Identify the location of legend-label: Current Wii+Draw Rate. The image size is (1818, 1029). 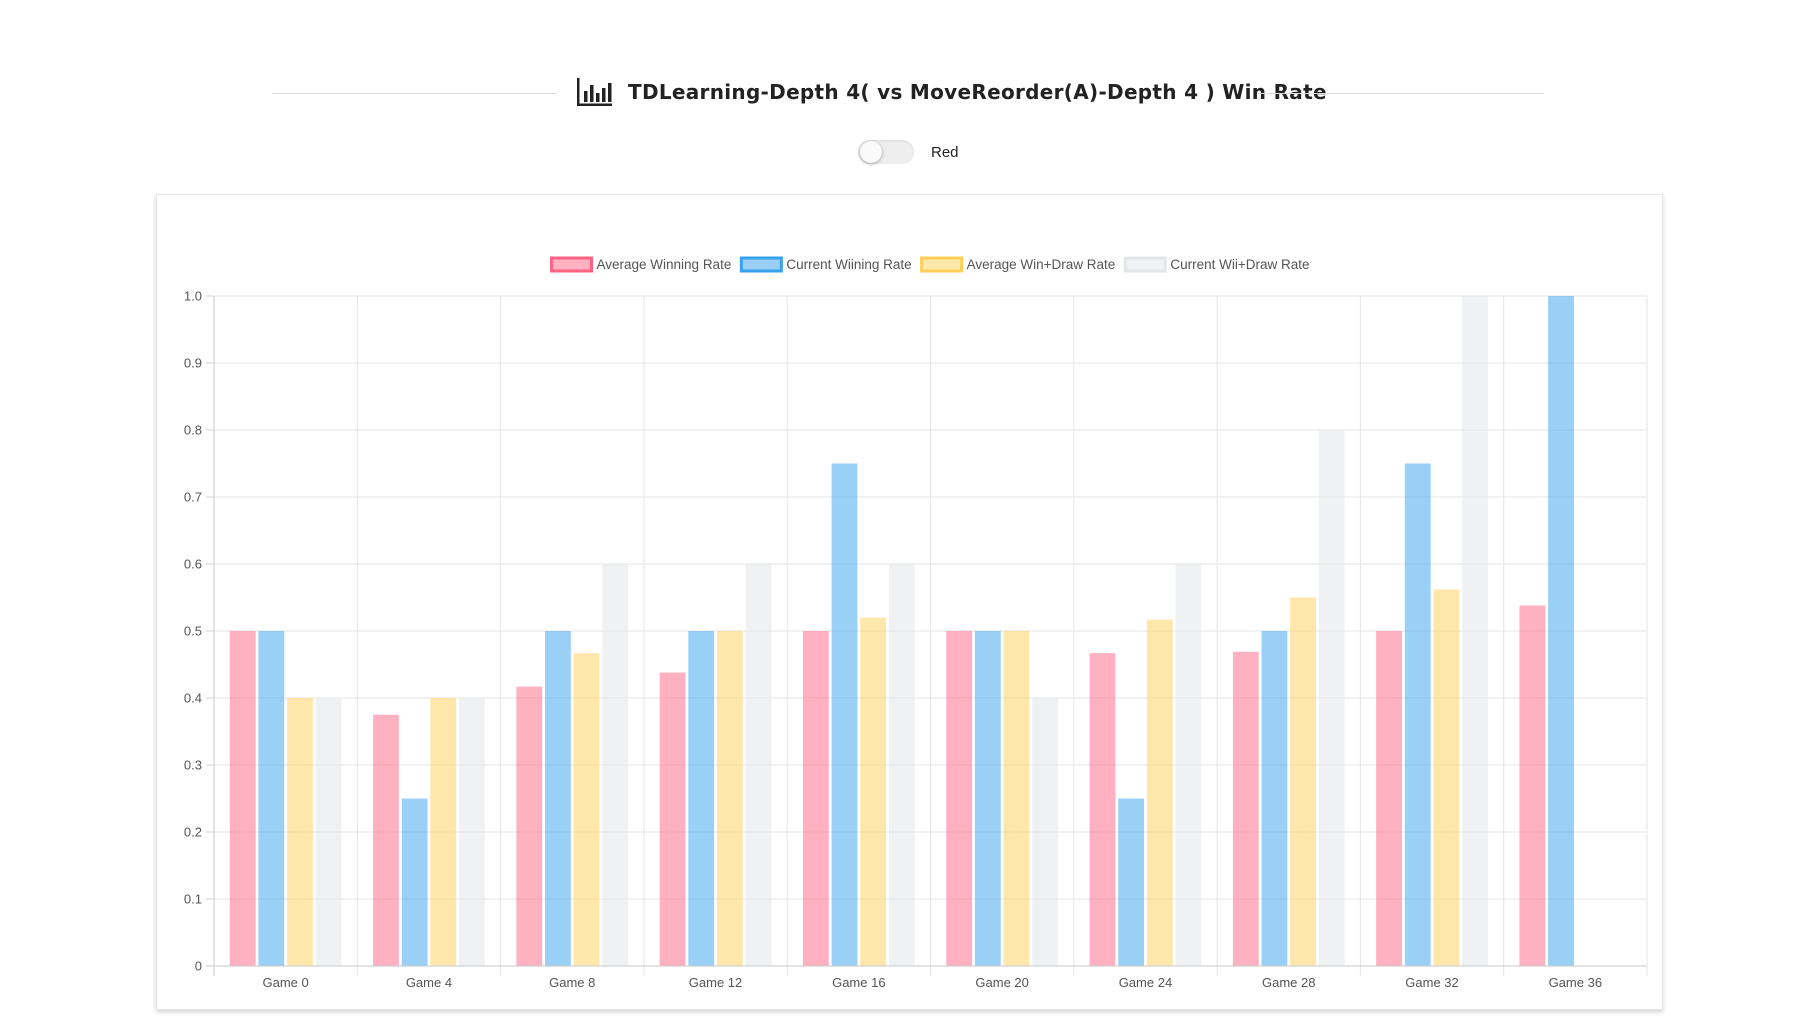
(1239, 264).